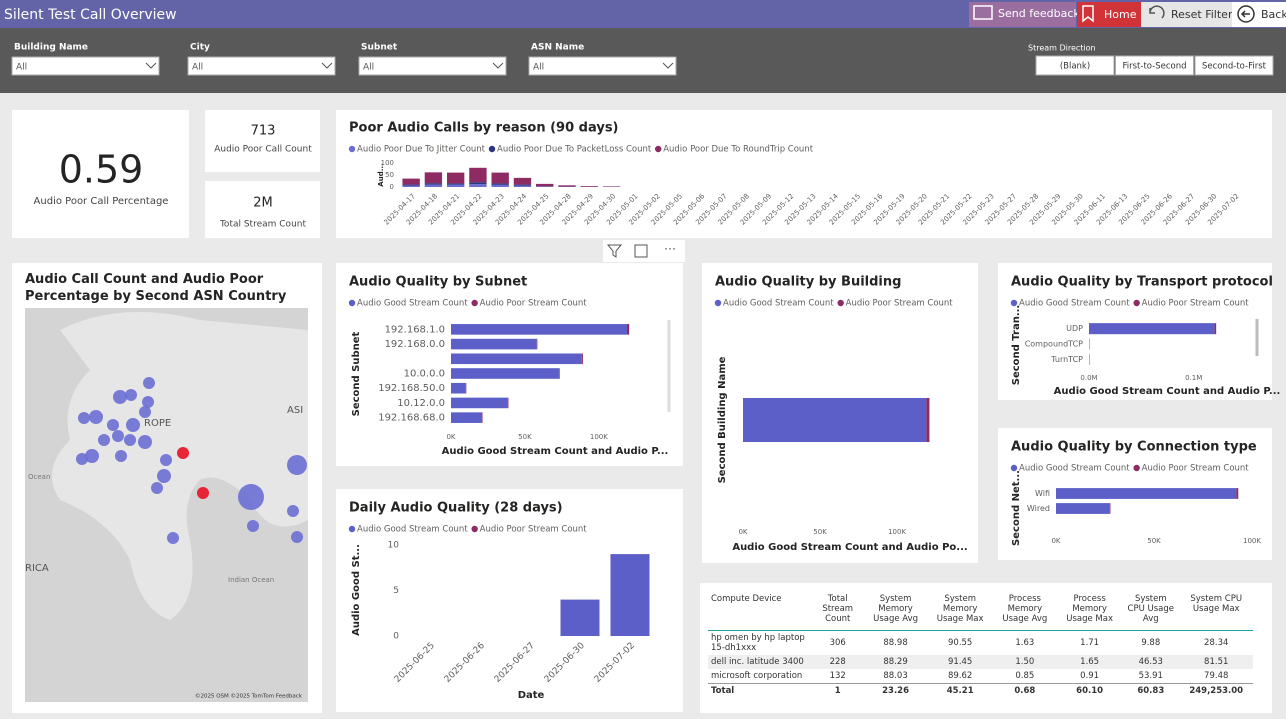  Describe the element at coordinates (760, 612) in the screenshot. I see `column-header: Compute Device` at that location.